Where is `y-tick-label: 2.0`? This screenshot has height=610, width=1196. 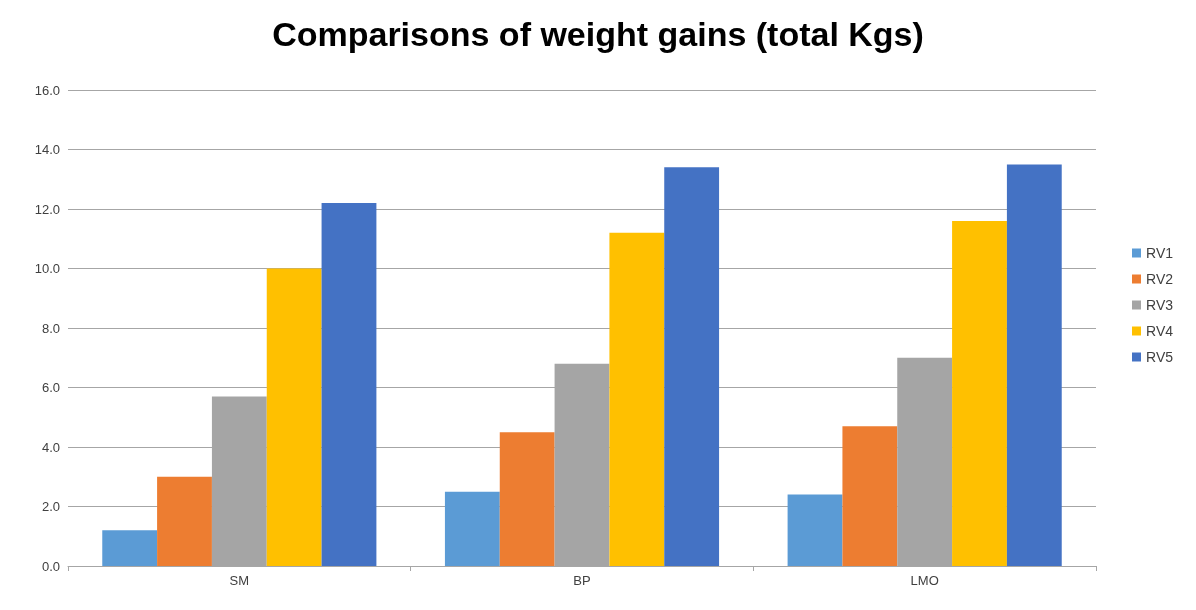
y-tick-label: 2.0 is located at coordinates (50, 506).